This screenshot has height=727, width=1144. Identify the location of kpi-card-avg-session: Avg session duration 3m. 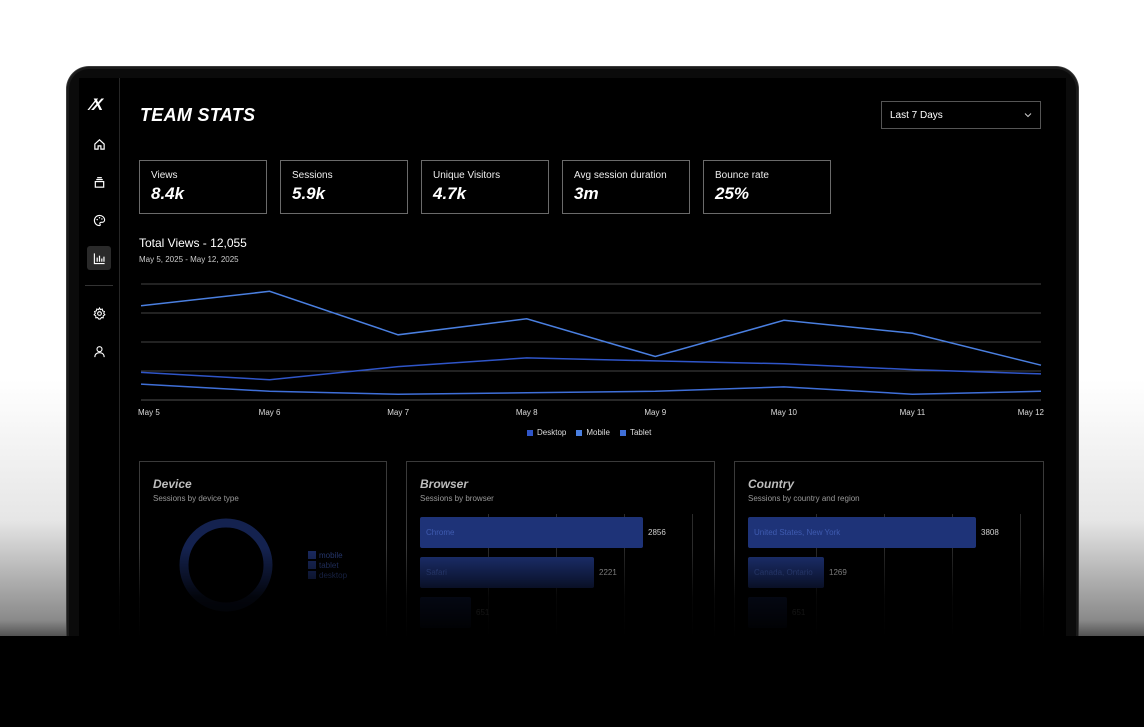
(626, 187).